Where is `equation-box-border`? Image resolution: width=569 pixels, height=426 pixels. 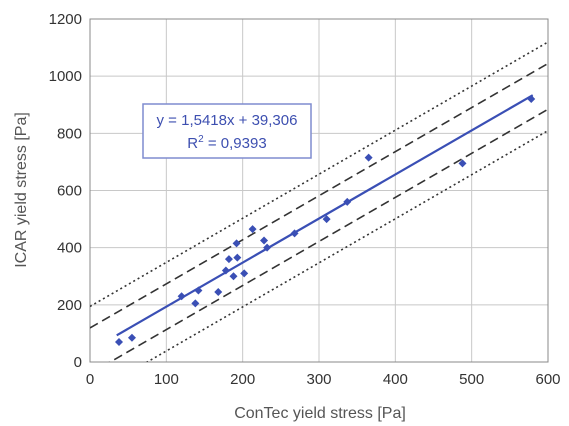
equation-box-border is located at coordinates (227, 131).